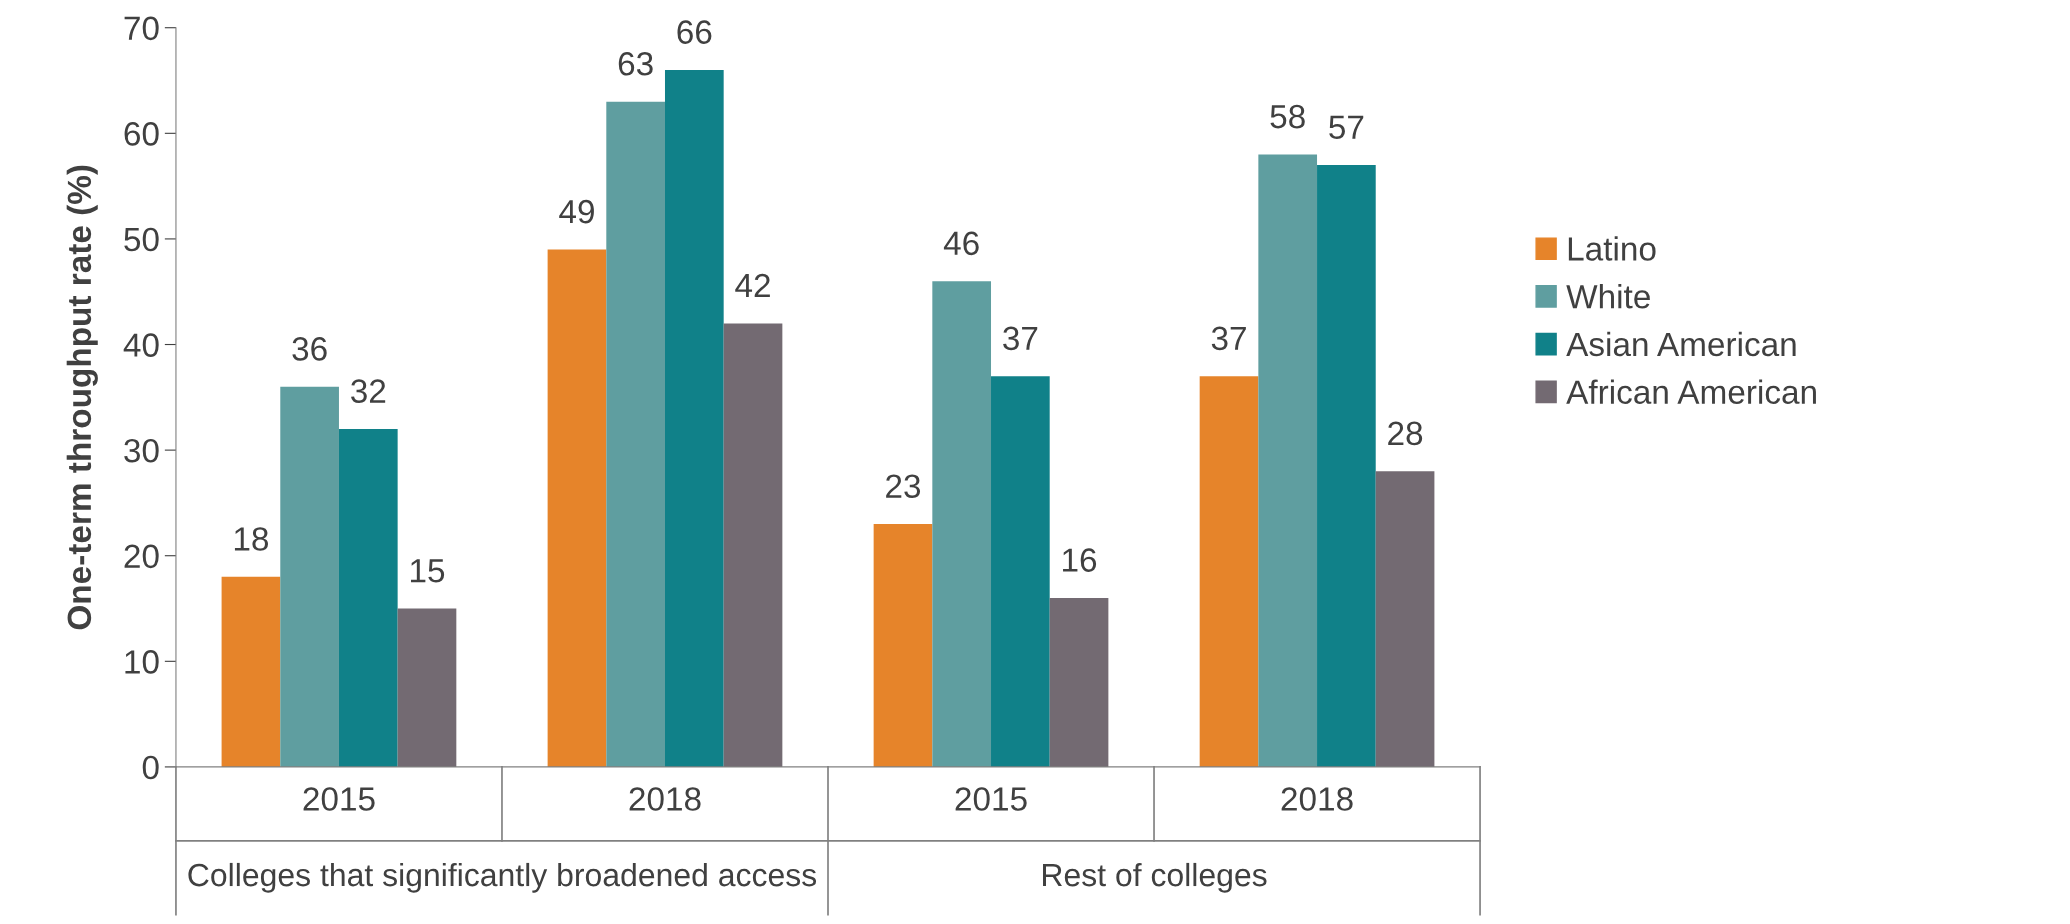  What do you see at coordinates (694, 32) in the screenshot?
I see `data-label: 66` at bounding box center [694, 32].